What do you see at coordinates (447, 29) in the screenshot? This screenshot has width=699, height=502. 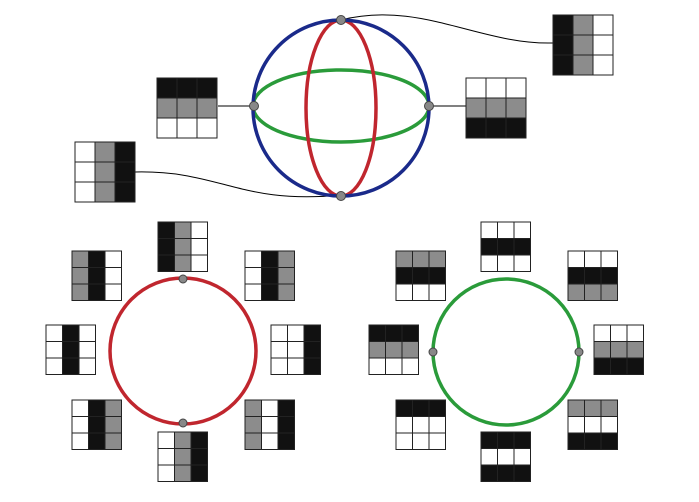 I see `connector` at bounding box center [447, 29].